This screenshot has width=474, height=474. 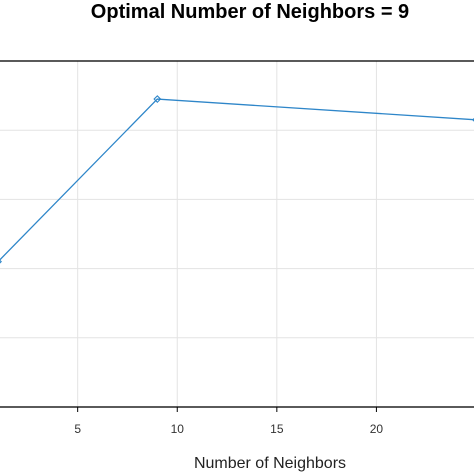 I want to click on chart-title: Optimal Number of Neighbors = 9, so click(x=250, y=12).